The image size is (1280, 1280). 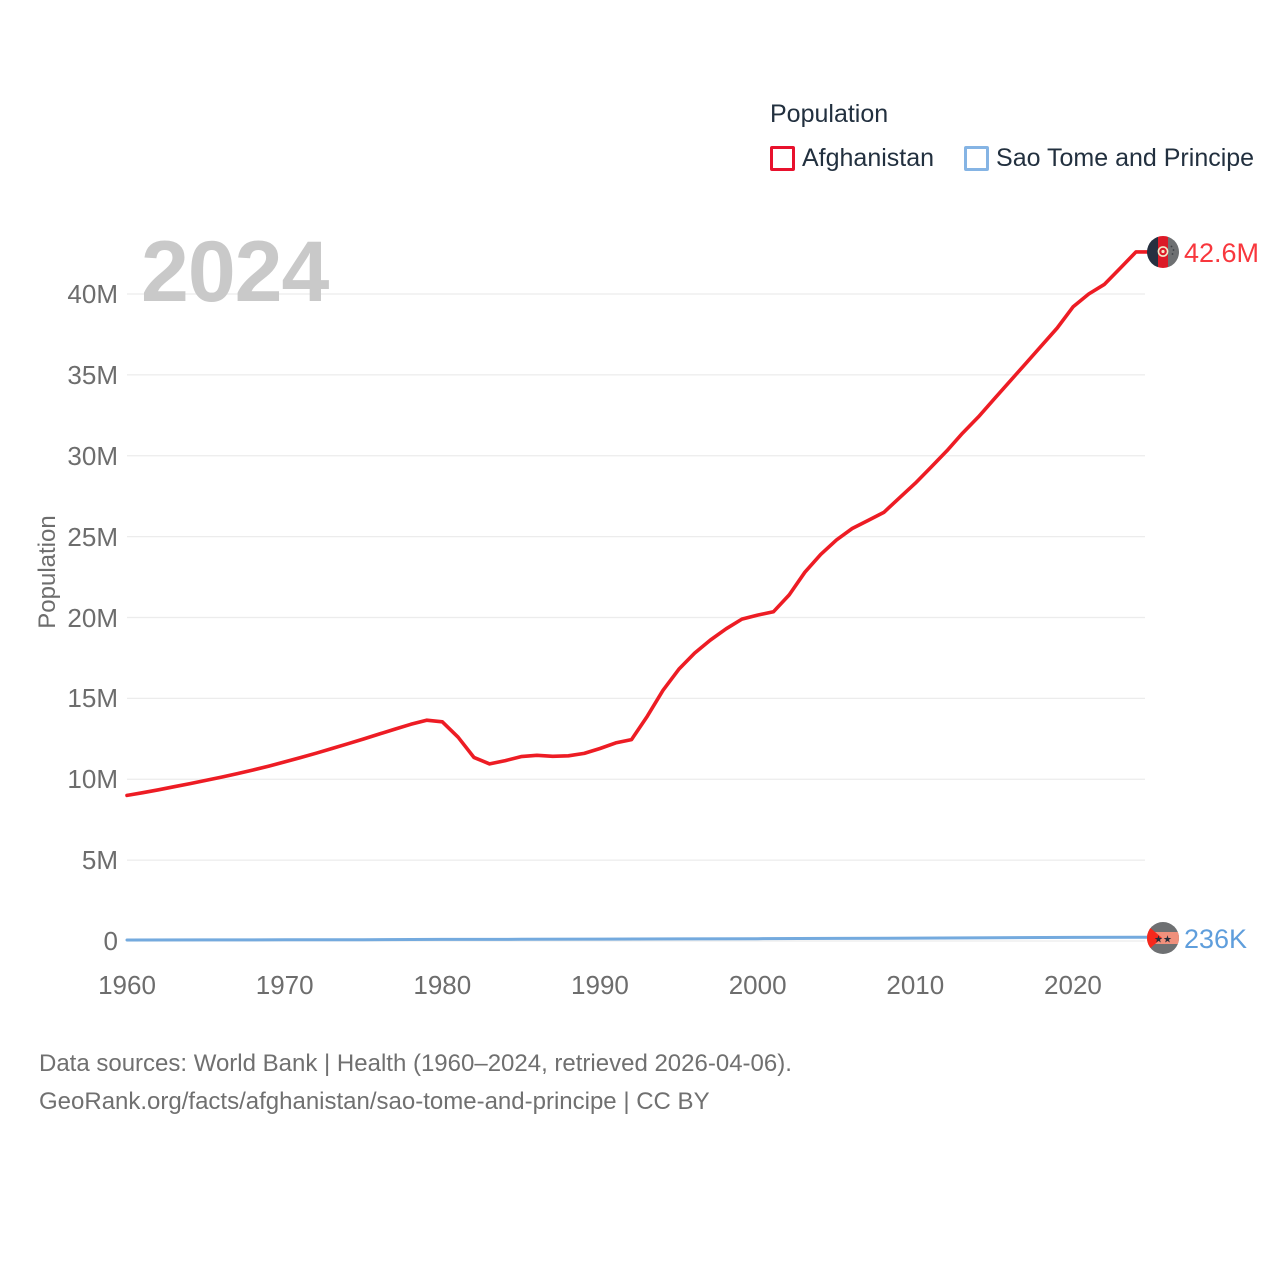 What do you see at coordinates (110, 941) in the screenshot?
I see `y-tick-label-0: 0` at bounding box center [110, 941].